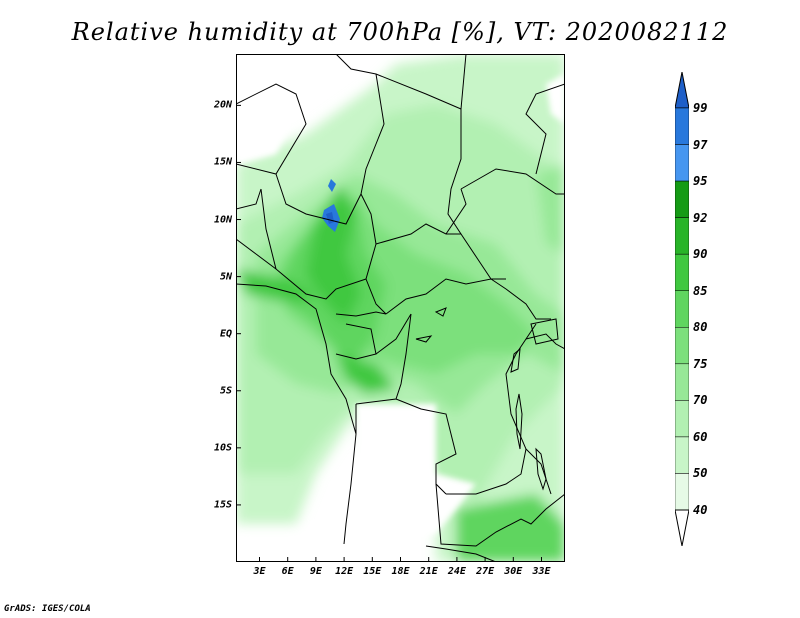 This screenshot has width=800, height=618. Describe the element at coordinates (315, 571) in the screenshot. I see `lon-label: 9E` at that location.